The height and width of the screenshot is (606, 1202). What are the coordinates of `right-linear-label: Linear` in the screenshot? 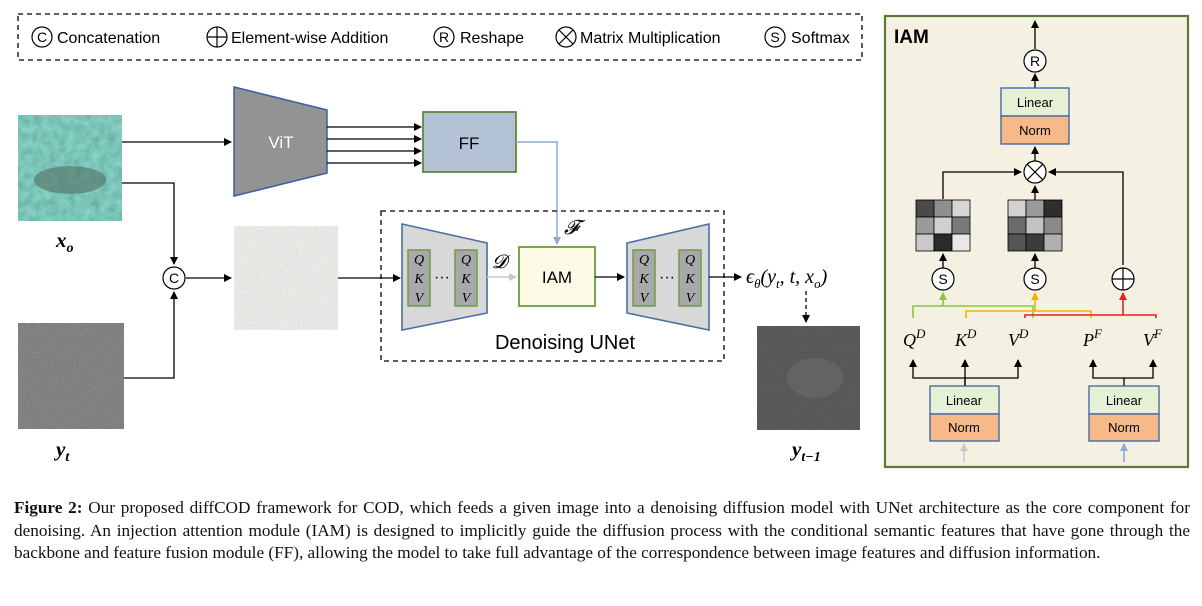 It's located at (1124, 400).